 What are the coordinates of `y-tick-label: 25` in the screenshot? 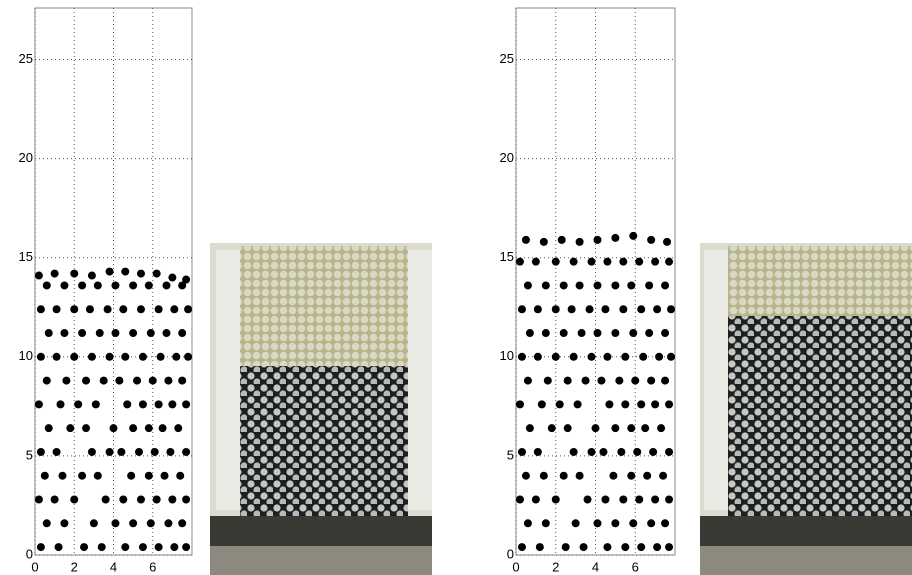 It's located at (26, 58).